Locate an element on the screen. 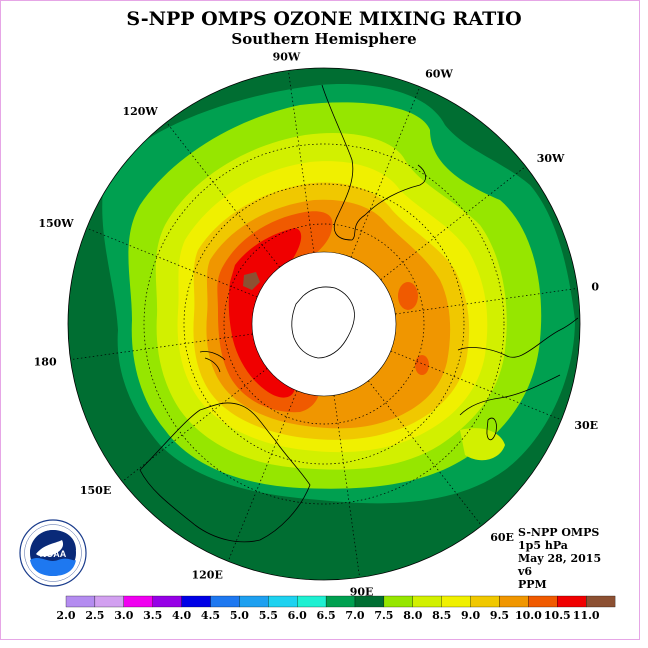  ozone-max-patch is located at coordinates (251, 281).